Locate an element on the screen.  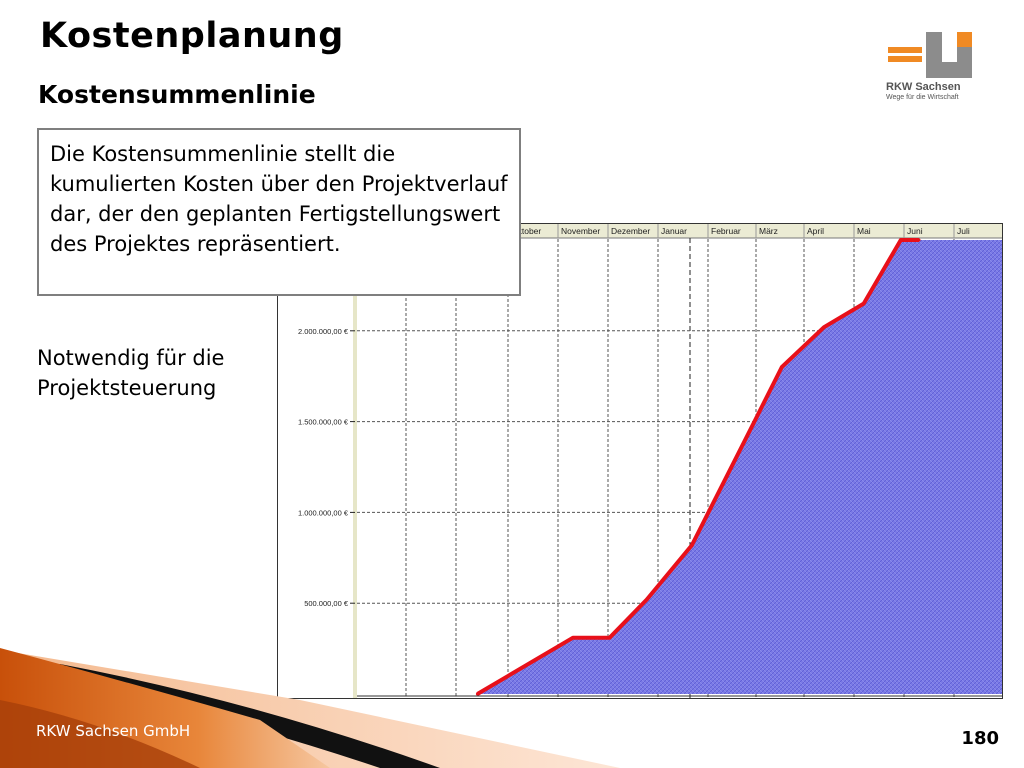
logo-white-notch is located at coordinates (949, 47).